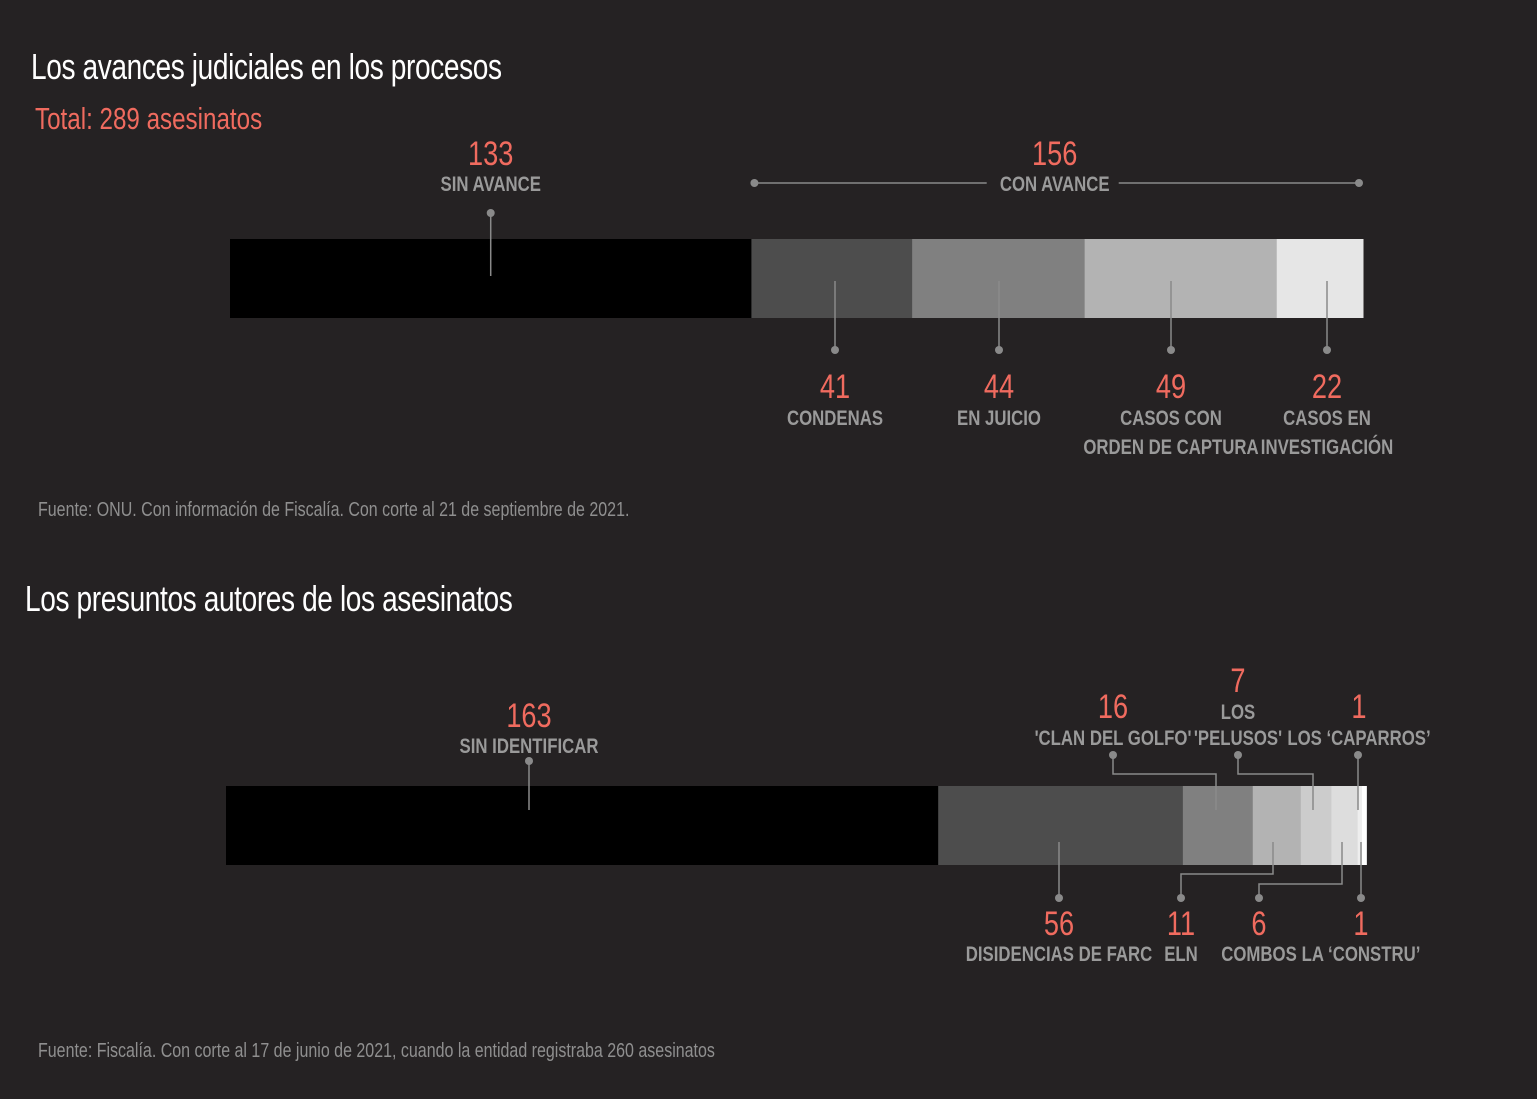  Describe the element at coordinates (1171, 418) in the screenshot. I see `chart1-category-label-3: CASOS CON` at that location.